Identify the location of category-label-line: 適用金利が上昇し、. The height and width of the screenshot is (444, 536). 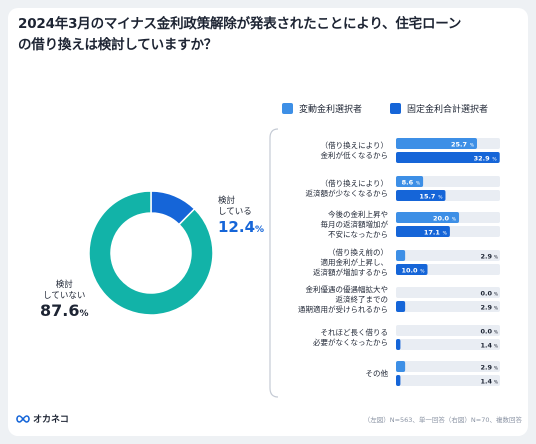
(354, 262).